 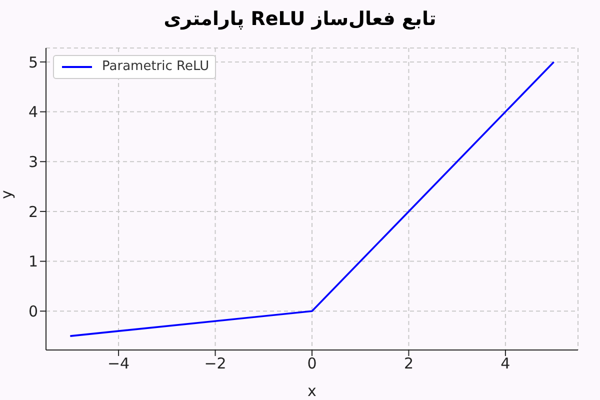 What do you see at coordinates (33, 161) in the screenshot?
I see `y-tick-label: 3` at bounding box center [33, 161].